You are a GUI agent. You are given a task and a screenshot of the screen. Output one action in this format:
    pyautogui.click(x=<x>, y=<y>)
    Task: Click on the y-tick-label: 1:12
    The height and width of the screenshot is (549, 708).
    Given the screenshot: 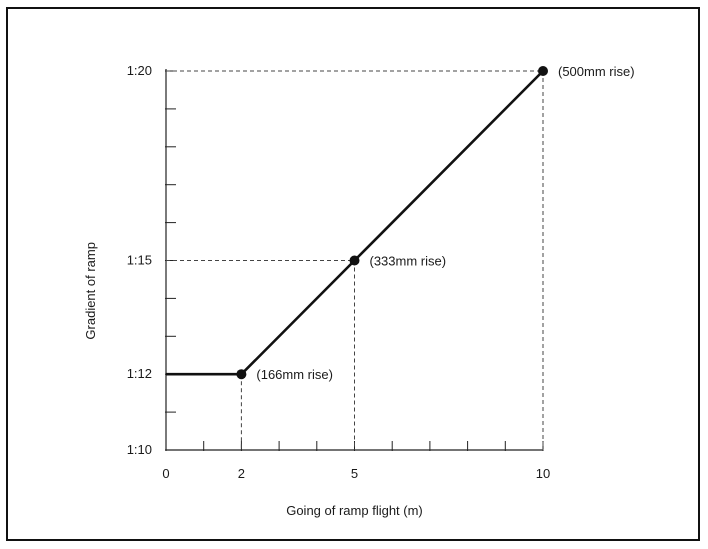 What is the action you would take?
    pyautogui.click(x=139, y=373)
    